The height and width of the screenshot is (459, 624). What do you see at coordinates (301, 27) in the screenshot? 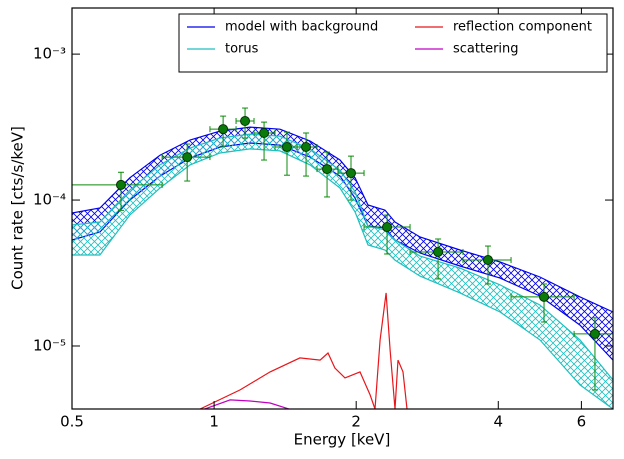
I see `legend-label: model with background` at bounding box center [301, 27].